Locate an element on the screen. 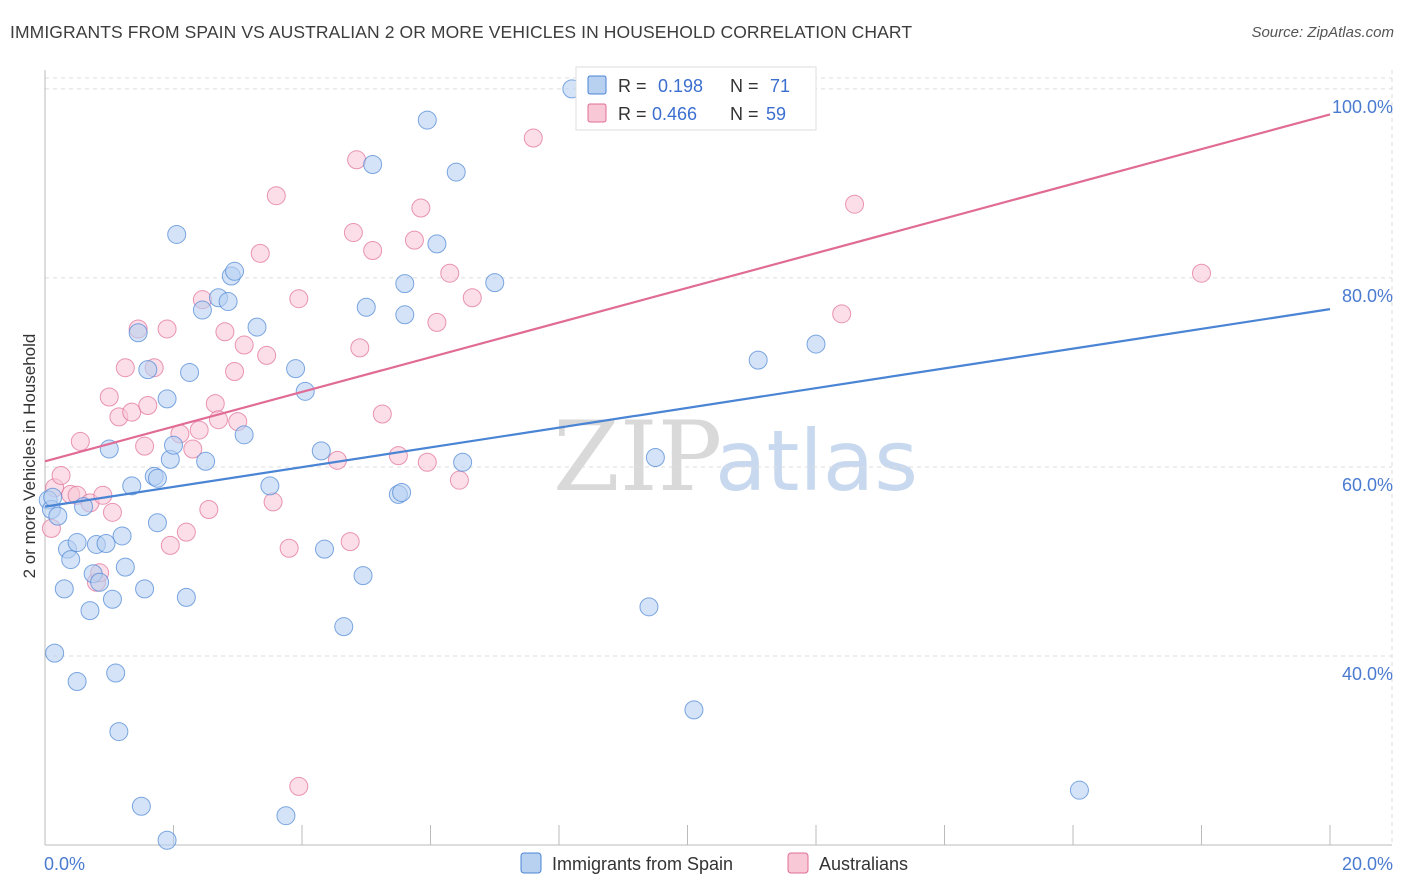 This screenshot has width=1406, height=892. legend-swatch-spain is located at coordinates (531, 863).